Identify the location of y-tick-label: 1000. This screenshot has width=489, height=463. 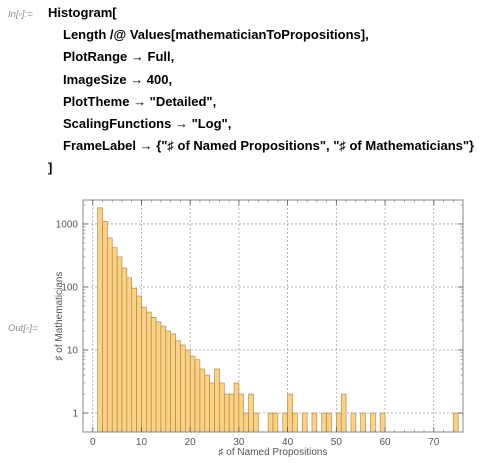
(67, 224).